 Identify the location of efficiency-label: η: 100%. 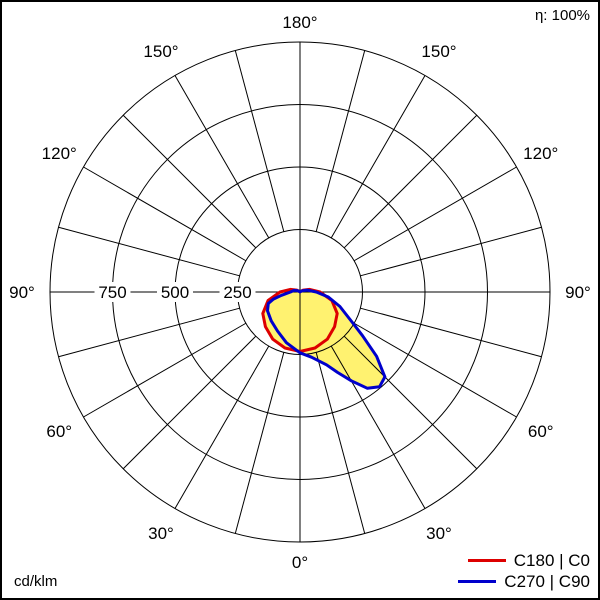
(562, 15).